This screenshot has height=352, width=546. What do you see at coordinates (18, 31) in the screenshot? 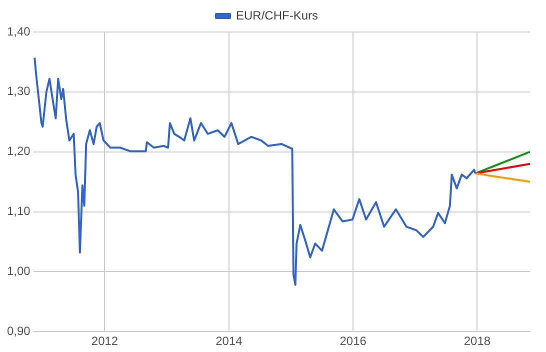
I see `y-tick-label: 1,40` at bounding box center [18, 31].